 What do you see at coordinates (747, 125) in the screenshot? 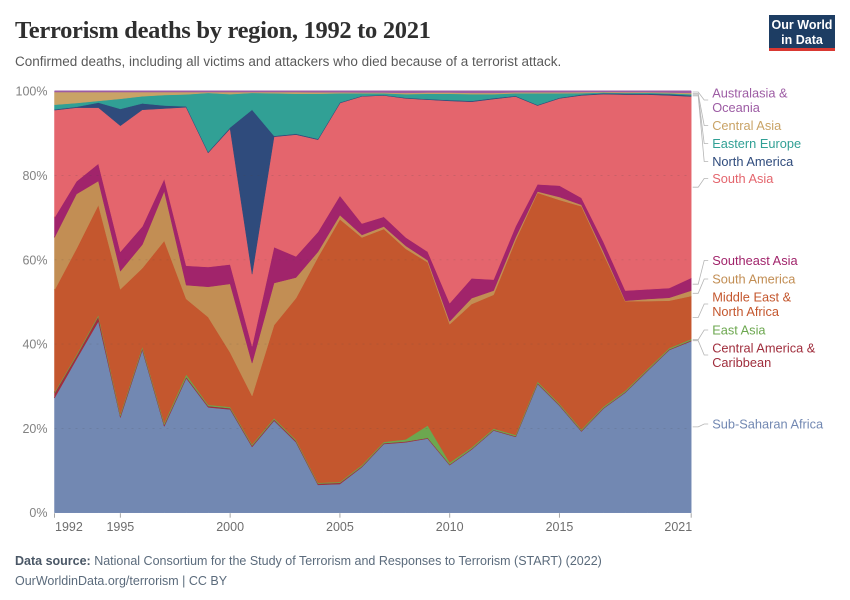
I see `legend-label-central-asia: Central Asia` at bounding box center [747, 125].